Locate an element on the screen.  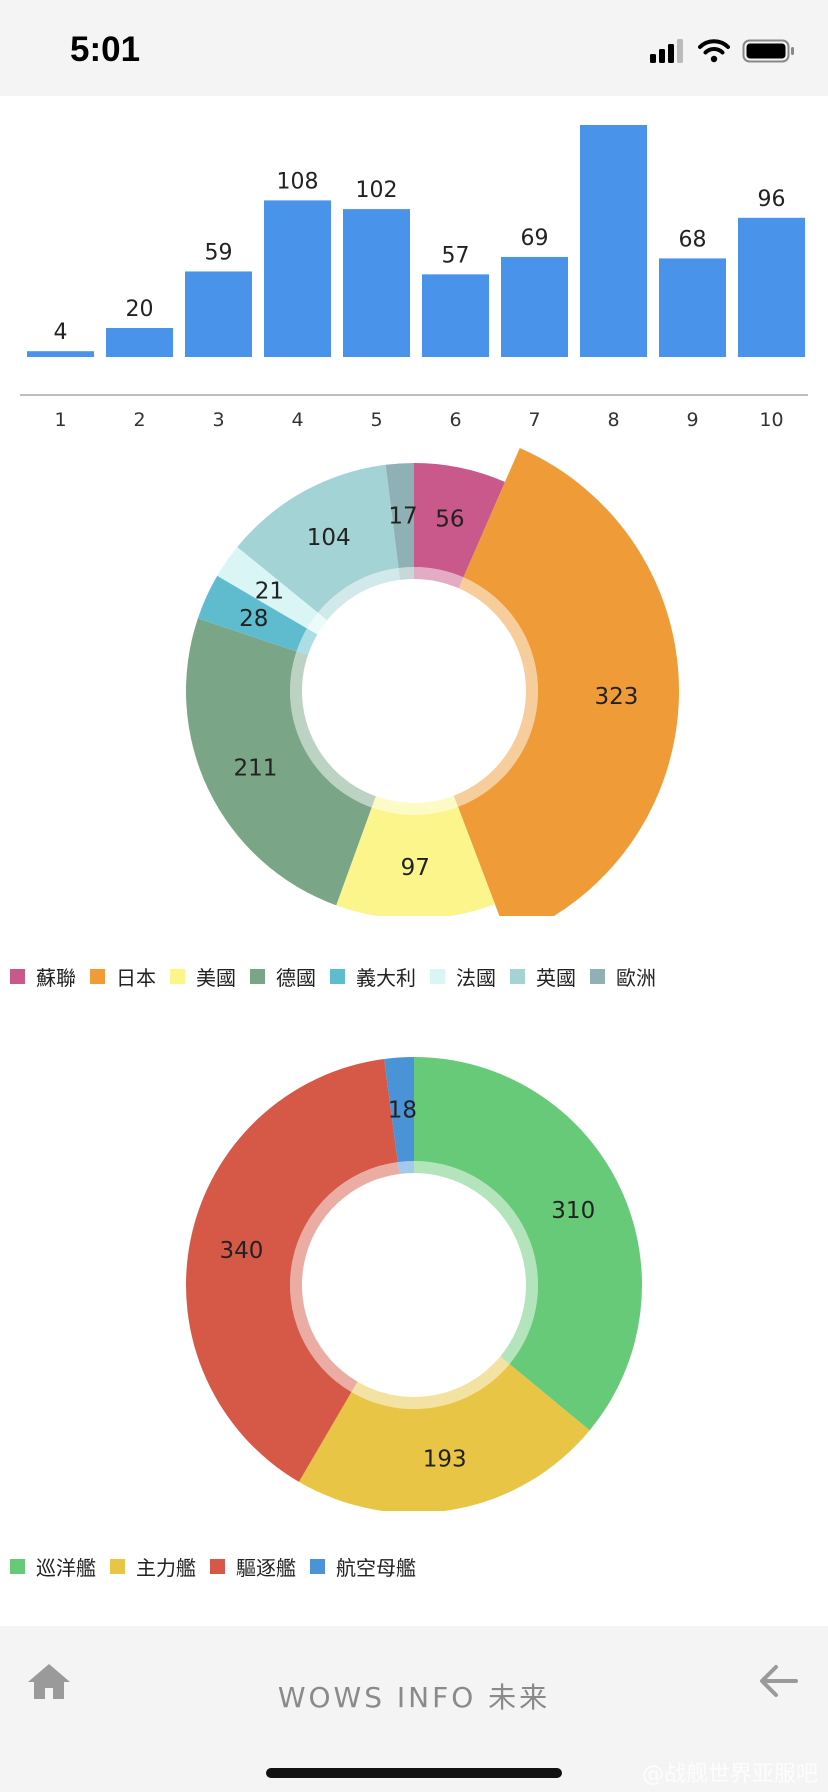
slice-value-label: 56 is located at coordinates (449, 520).